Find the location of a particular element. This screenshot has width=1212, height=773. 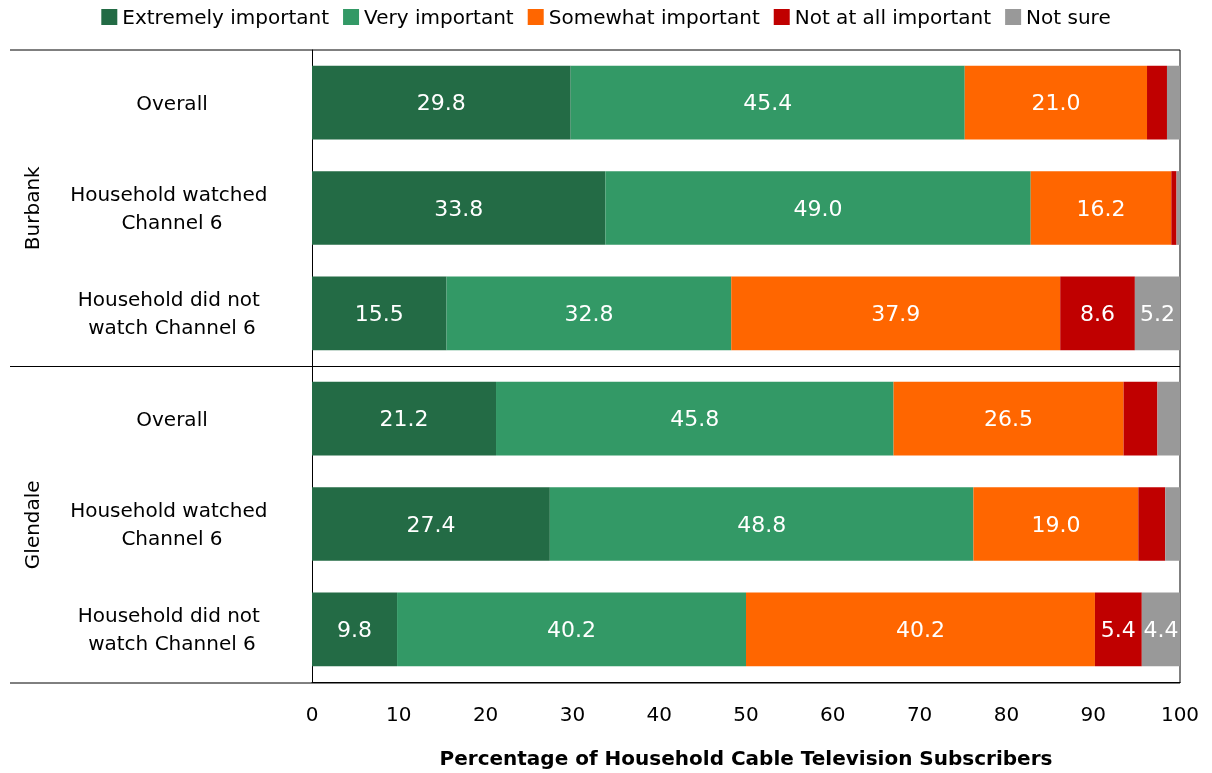

data-label: 19.0 is located at coordinates (1056, 524).